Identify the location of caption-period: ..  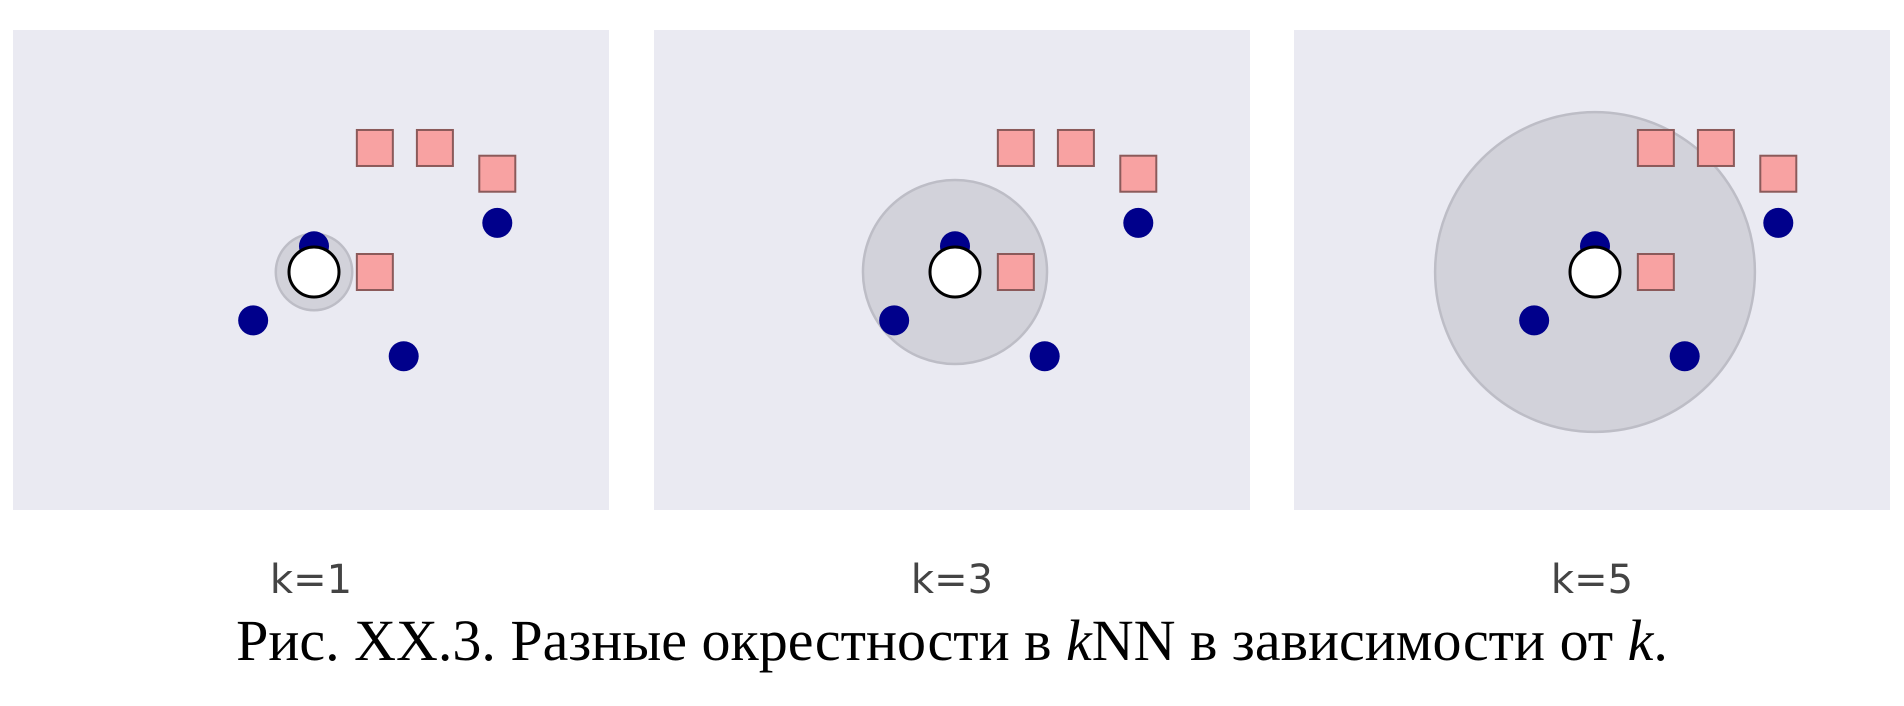
(1660, 640).